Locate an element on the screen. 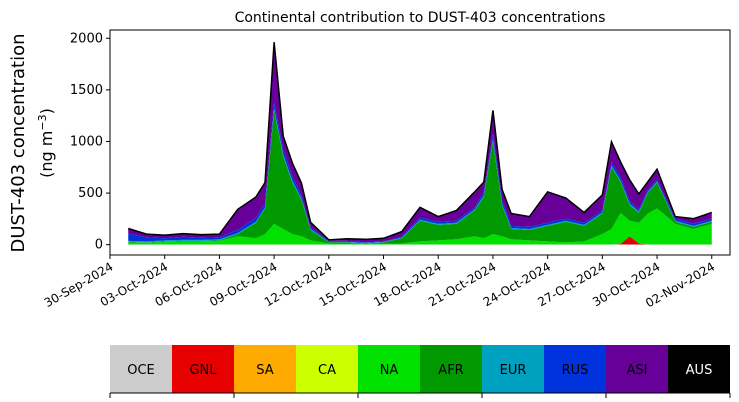 This screenshot has width=739, height=402. legend-swatch-oce is located at coordinates (141, 369).